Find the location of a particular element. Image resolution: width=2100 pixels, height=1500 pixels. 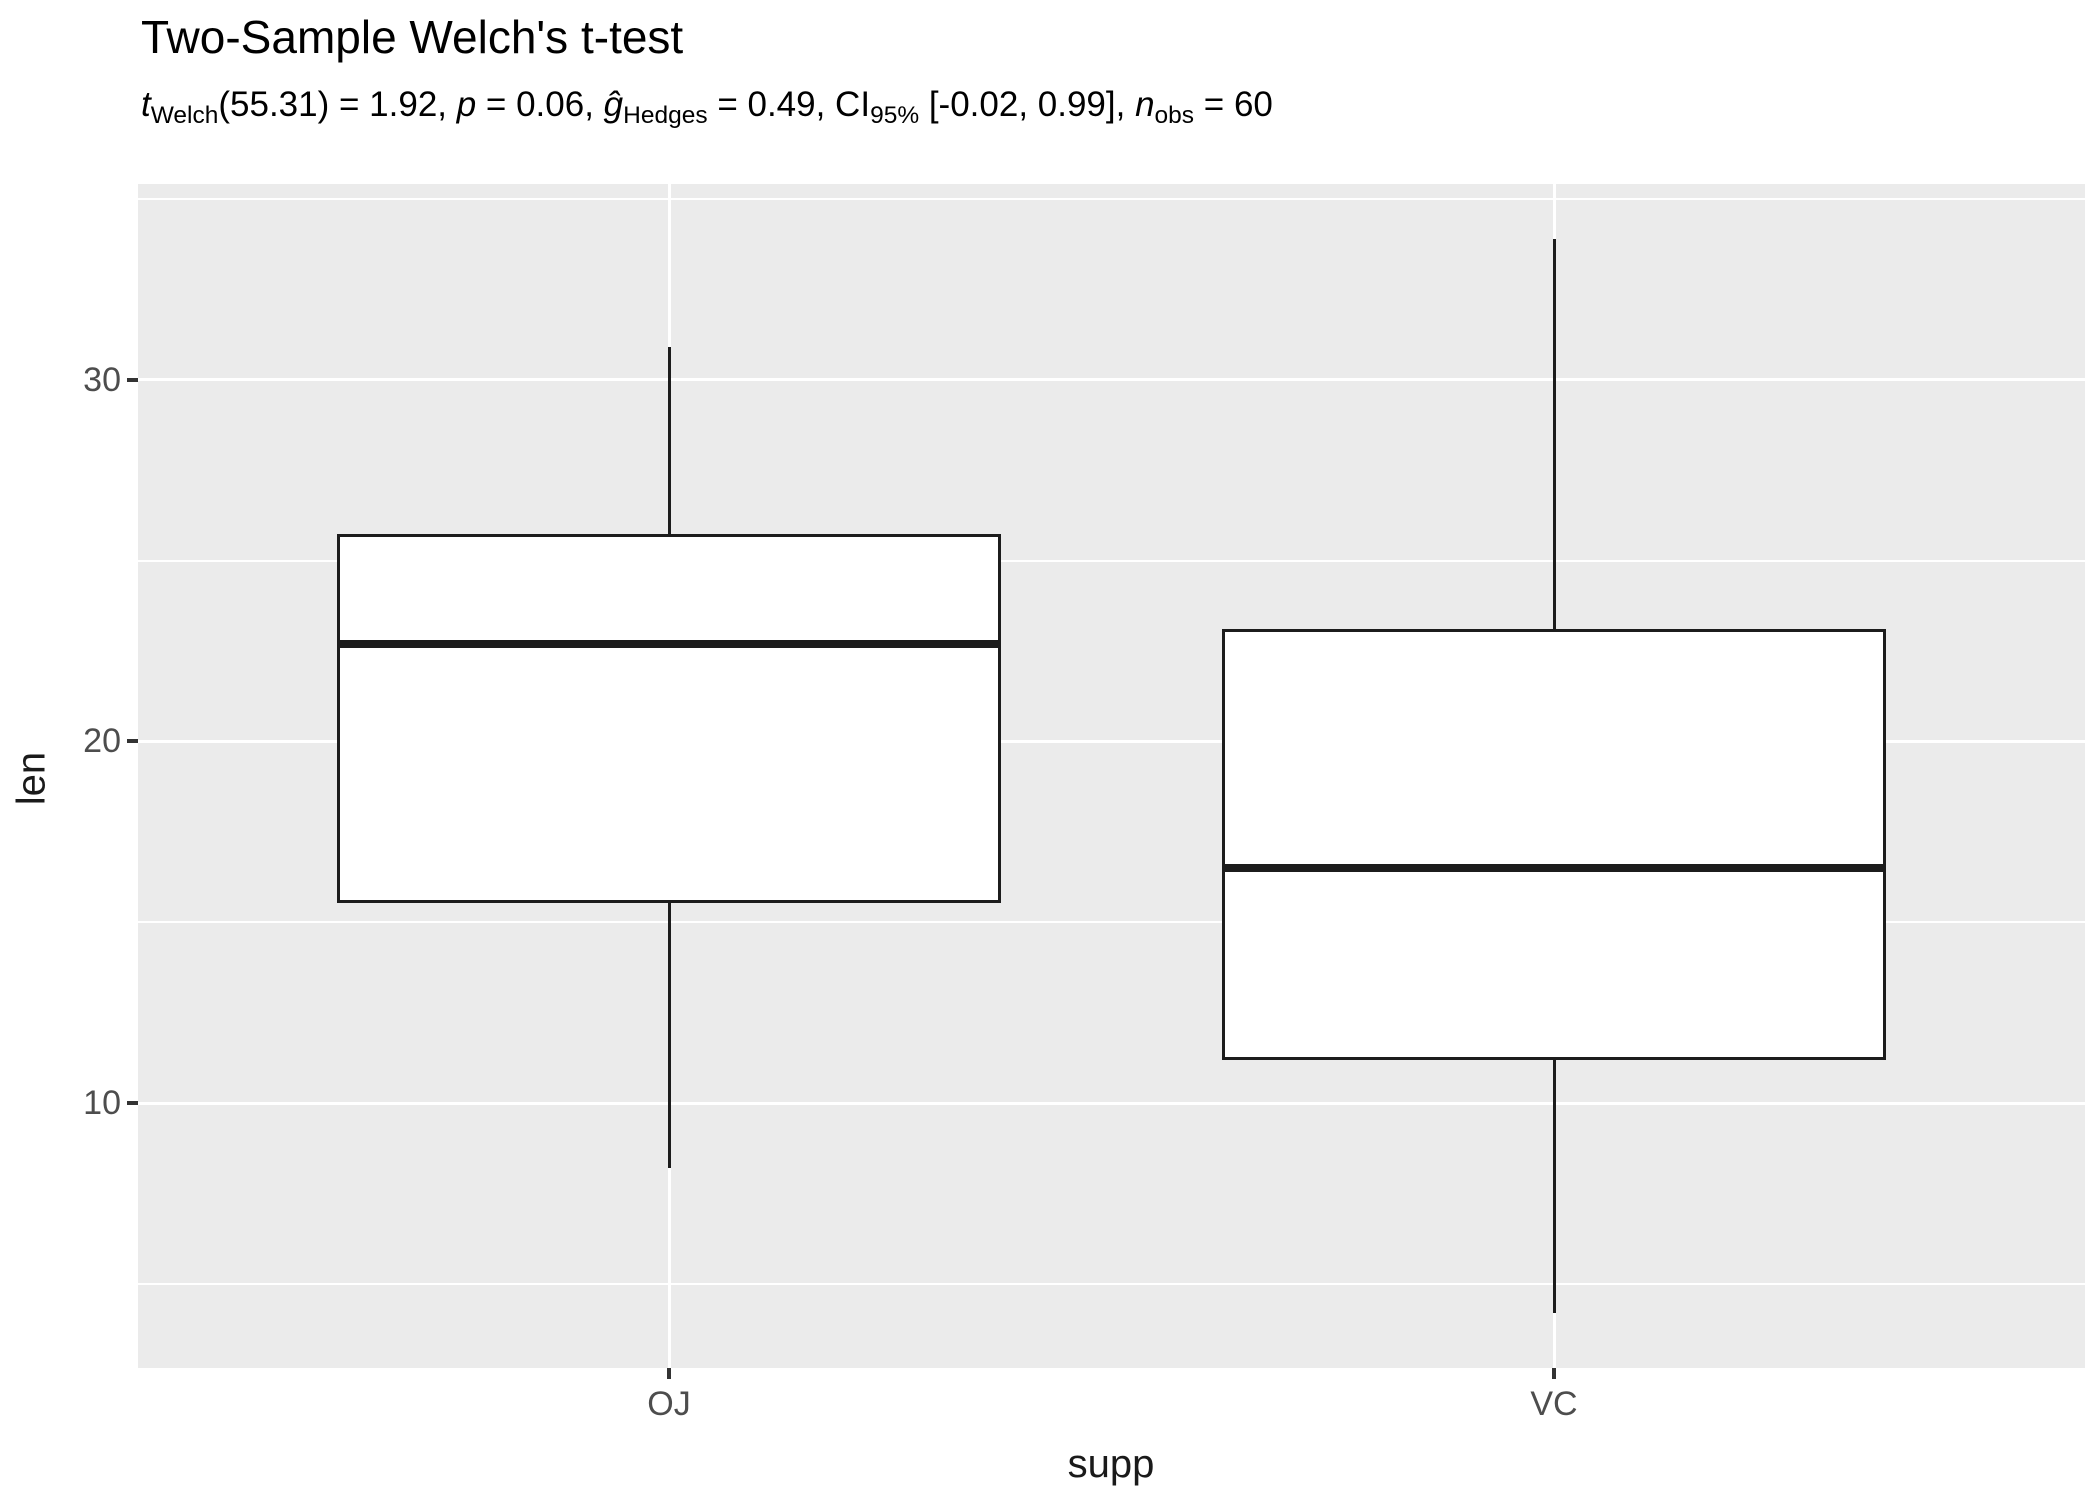

subtitle-segment: (55.31) = 1.92, is located at coordinates (337, 104).